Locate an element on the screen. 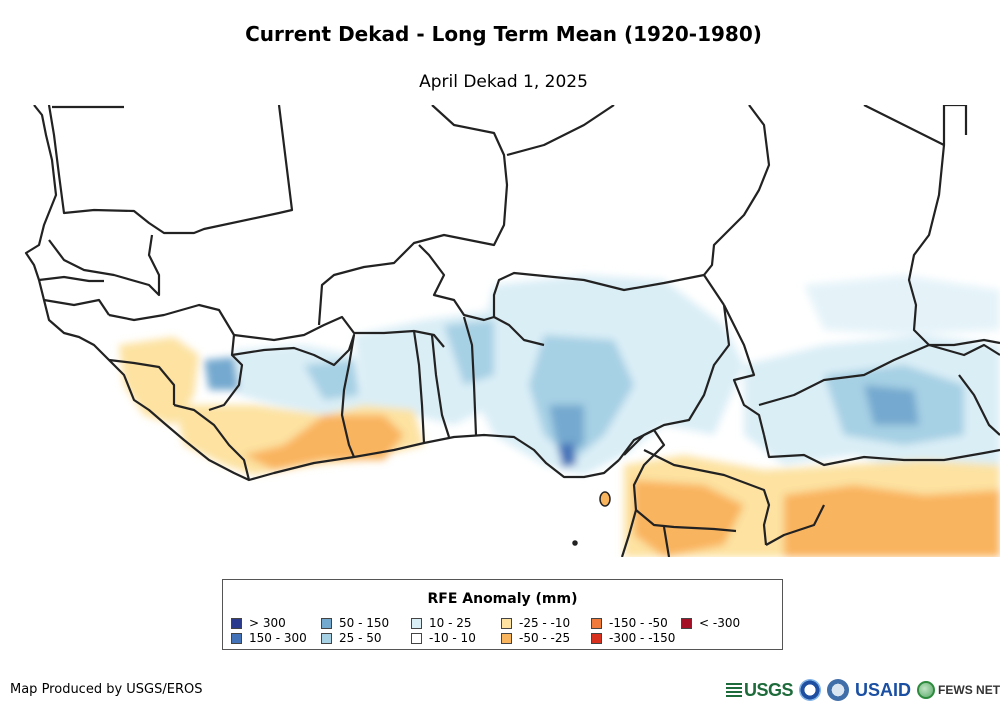 The width and height of the screenshot is (1007, 715). border-chad-east is located at coordinates (926, 245).